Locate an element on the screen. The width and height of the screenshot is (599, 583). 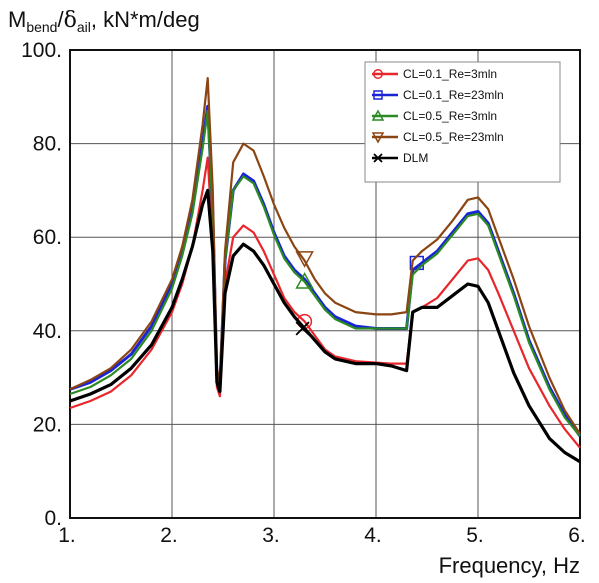
x-tick-label: 4. is located at coordinates (373, 535).